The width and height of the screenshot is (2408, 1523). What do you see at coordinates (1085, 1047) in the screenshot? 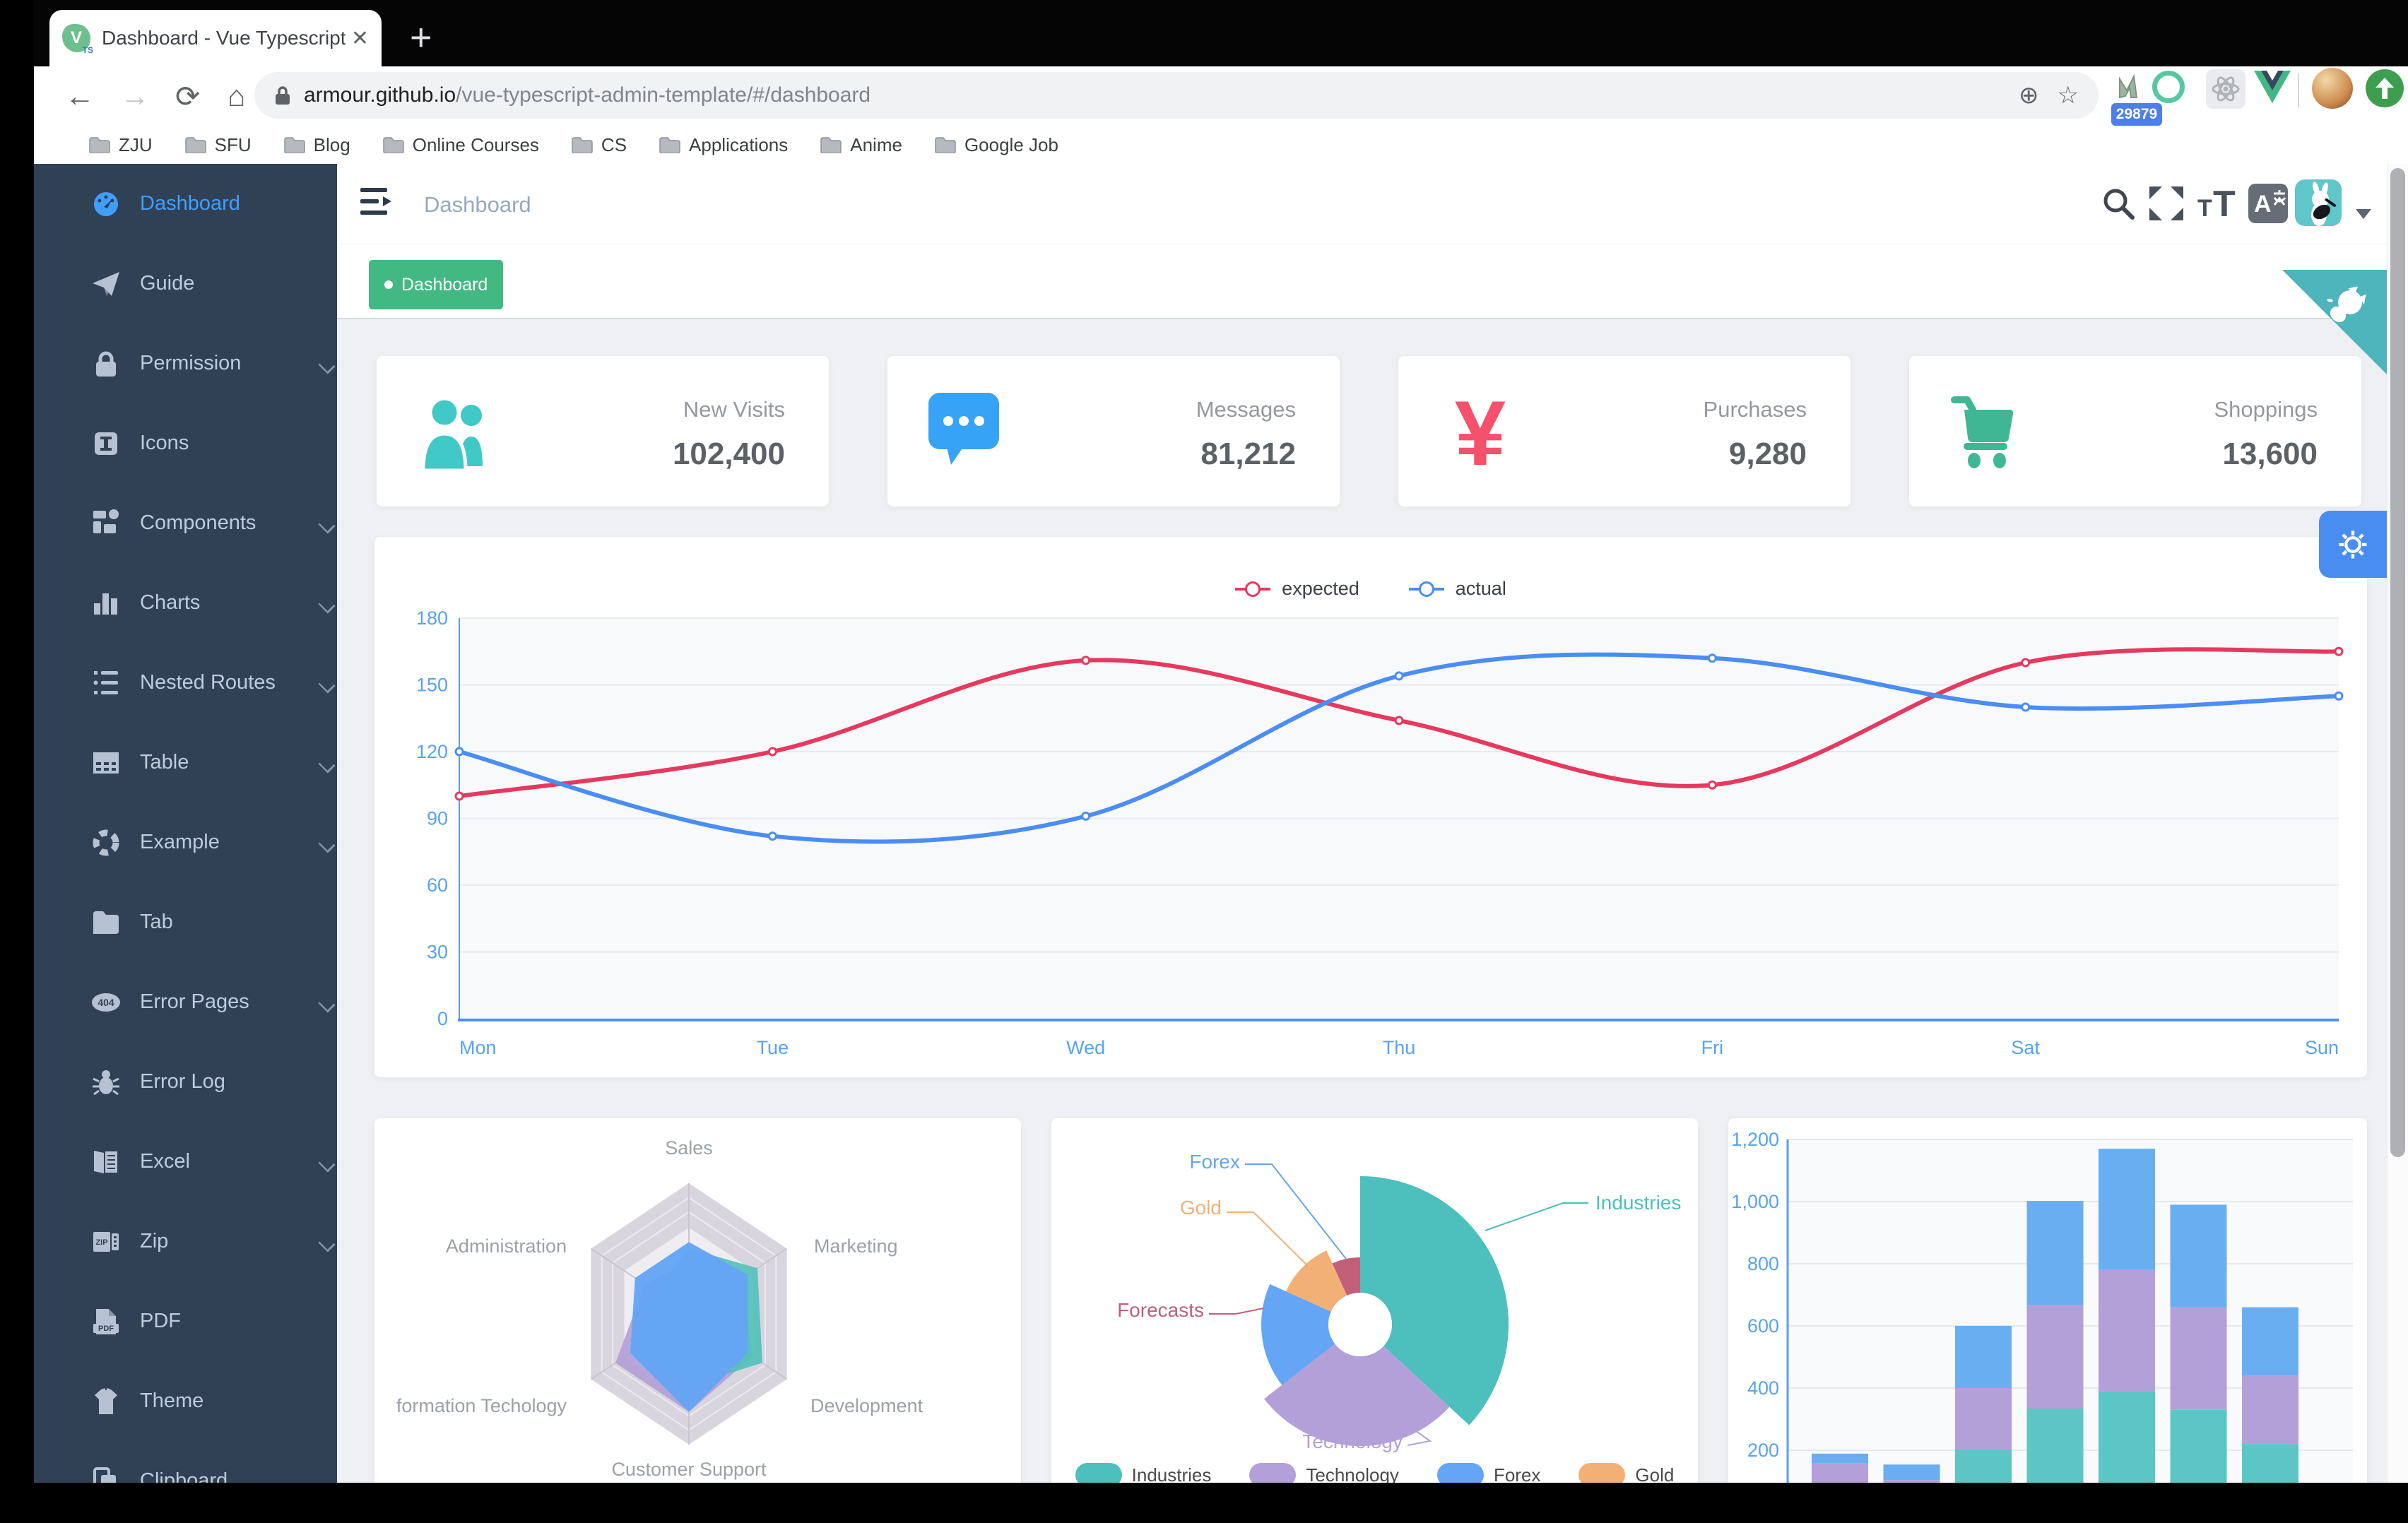
I see `x-tick-label: Wed` at bounding box center [1085, 1047].